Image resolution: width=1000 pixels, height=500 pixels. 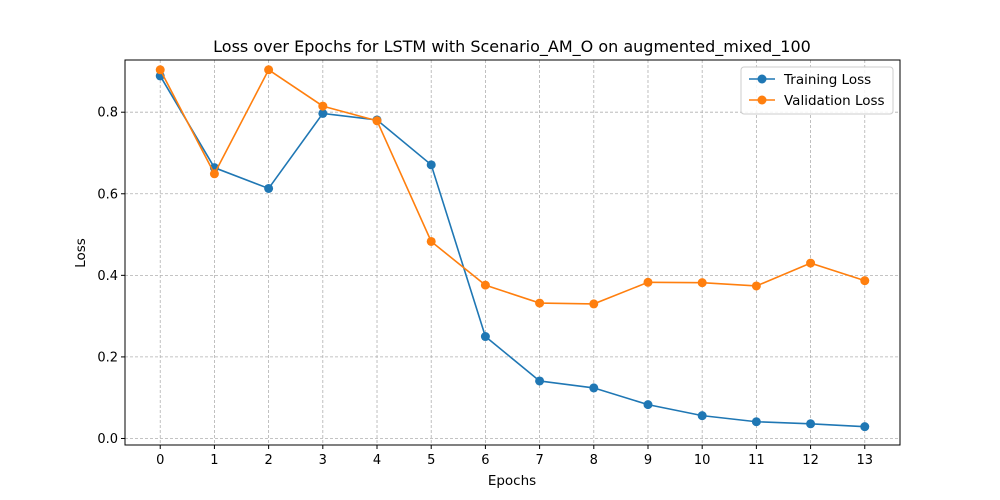 What do you see at coordinates (160, 460) in the screenshot?
I see `x-tick-label: 0` at bounding box center [160, 460].